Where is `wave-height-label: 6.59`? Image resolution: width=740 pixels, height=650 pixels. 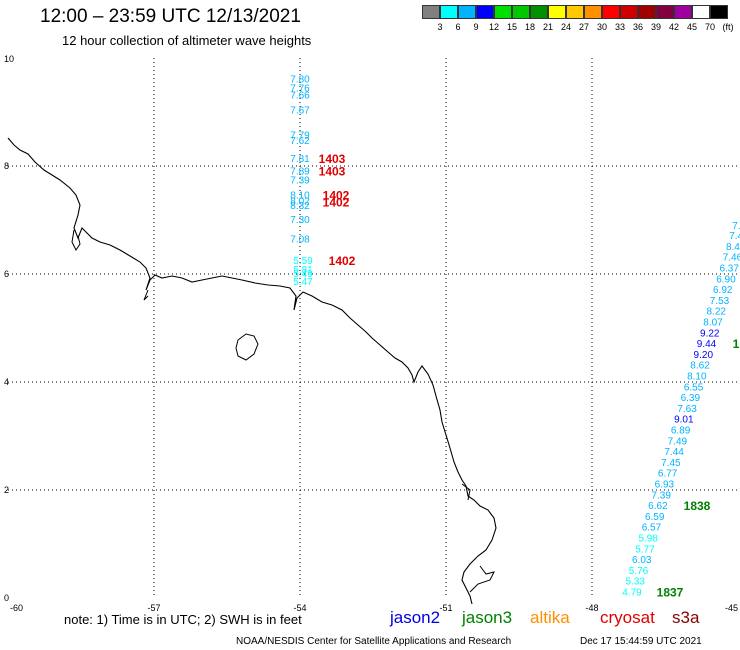
wave-height-label: 6.59 is located at coordinates (655, 517).